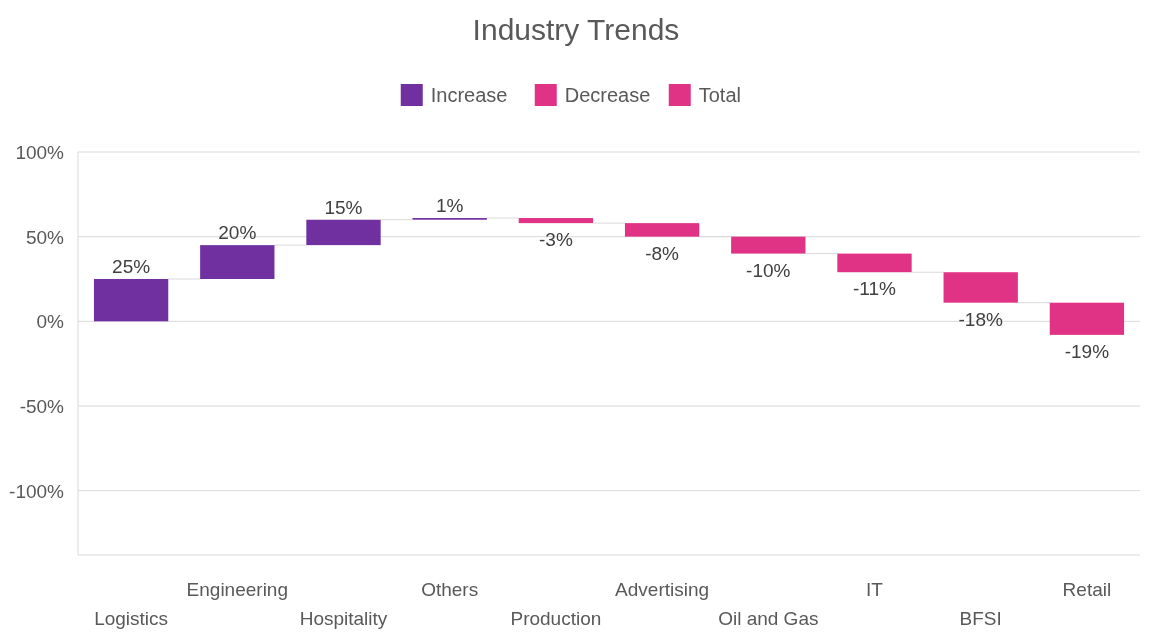 The image size is (1152, 633). I want to click on y-tick-label: 50%, so click(45, 237).